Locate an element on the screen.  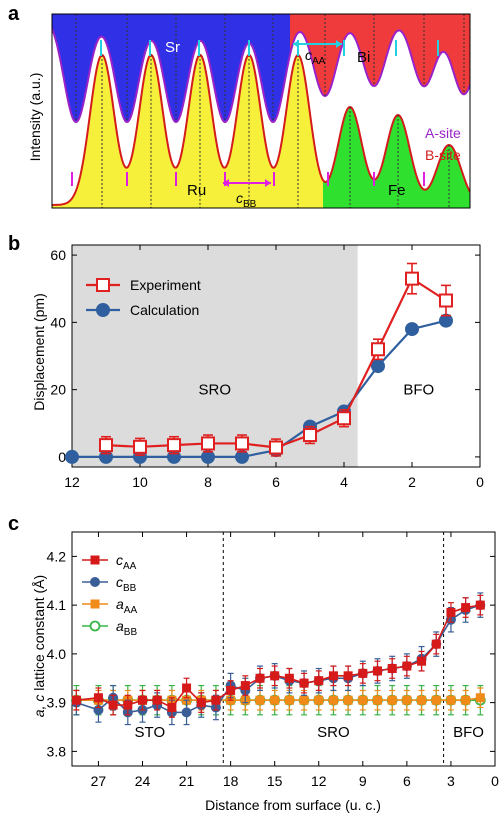
x-tick-label: 21 is located at coordinates (187, 781).